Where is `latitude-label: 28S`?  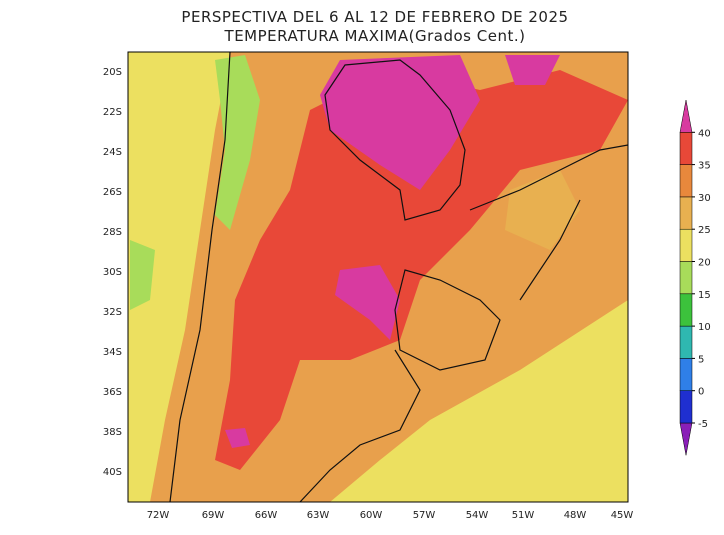
latitude-label: 28S is located at coordinates (112, 232).